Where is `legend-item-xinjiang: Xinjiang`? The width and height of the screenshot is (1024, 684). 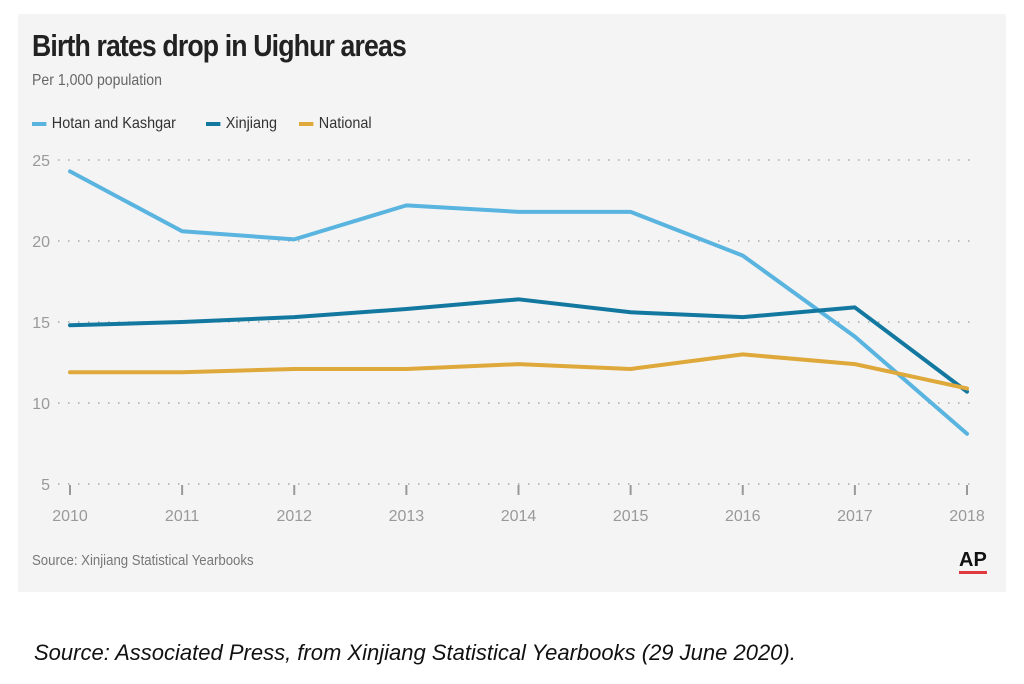 legend-item-xinjiang: Xinjiang is located at coordinates (241, 124).